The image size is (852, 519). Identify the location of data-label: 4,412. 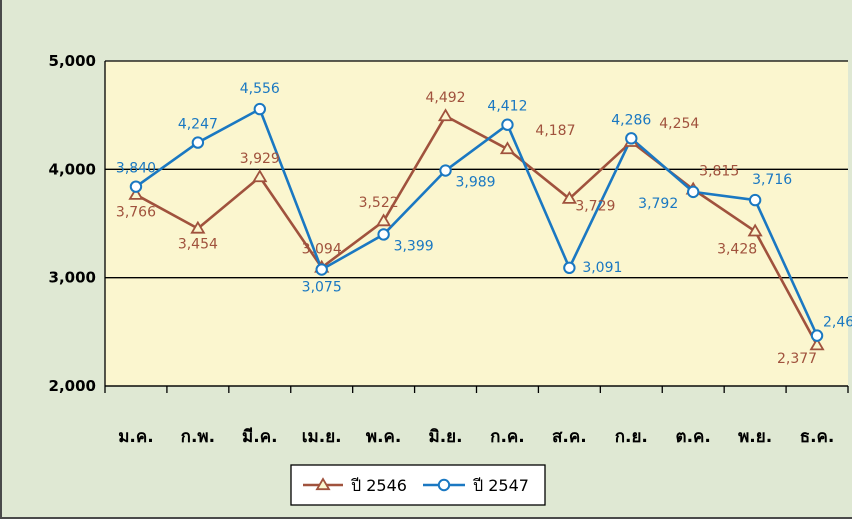
(507, 107).